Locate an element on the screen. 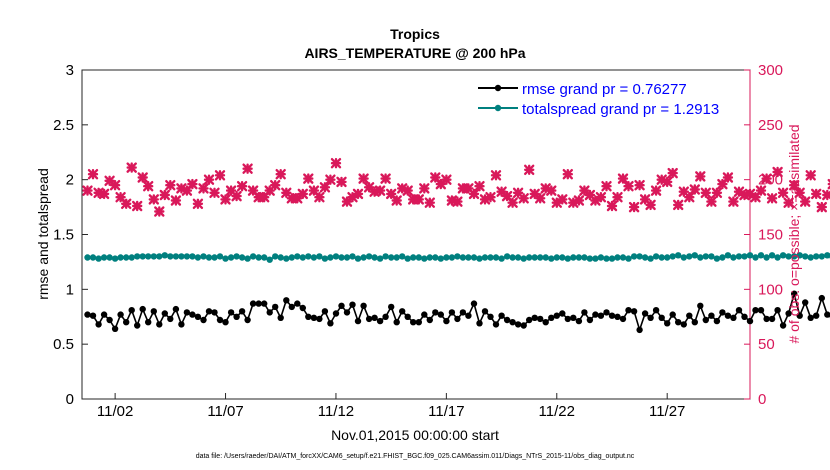 This screenshot has width=830, height=470. x-axis-label: Nov.01,2015 00:00:00 start is located at coordinates (415, 435).